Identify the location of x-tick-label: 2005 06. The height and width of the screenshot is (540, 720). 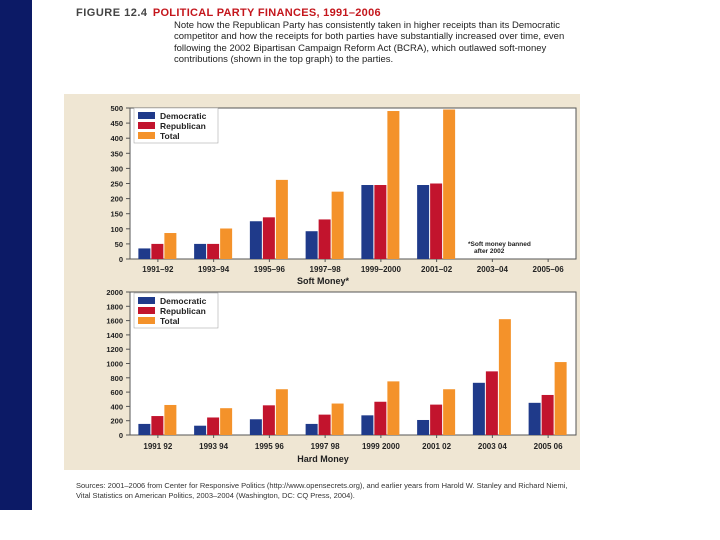
(548, 446).